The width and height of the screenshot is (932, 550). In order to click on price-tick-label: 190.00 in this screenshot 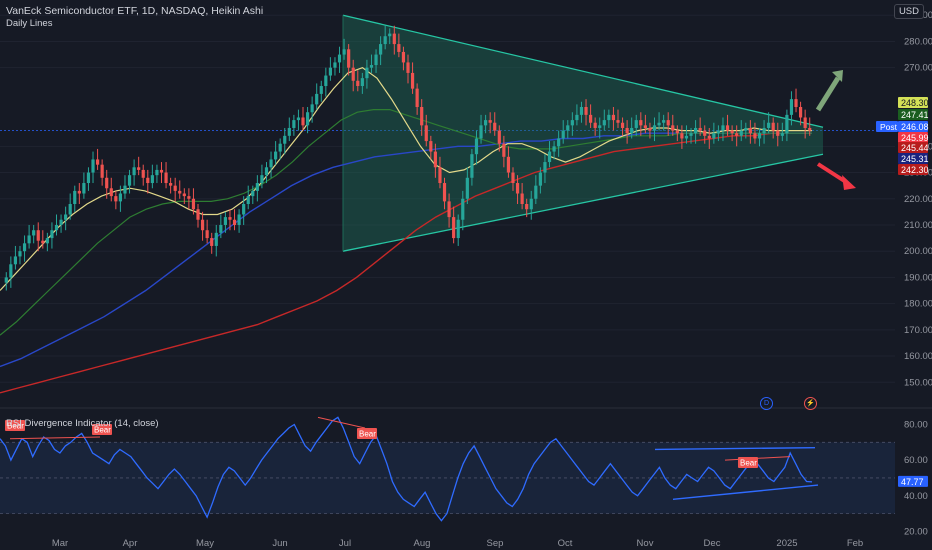, I will do `click(918, 277)`.